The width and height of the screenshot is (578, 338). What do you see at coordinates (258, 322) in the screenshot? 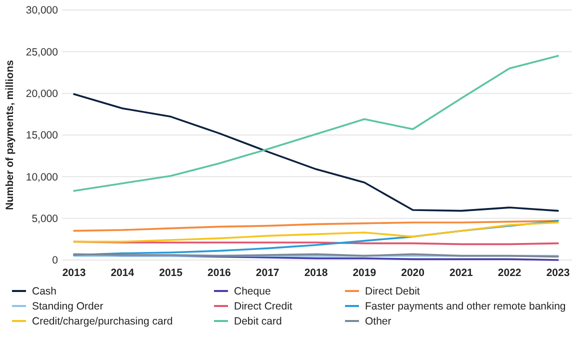
I see `legend-label: Debit card` at bounding box center [258, 322].